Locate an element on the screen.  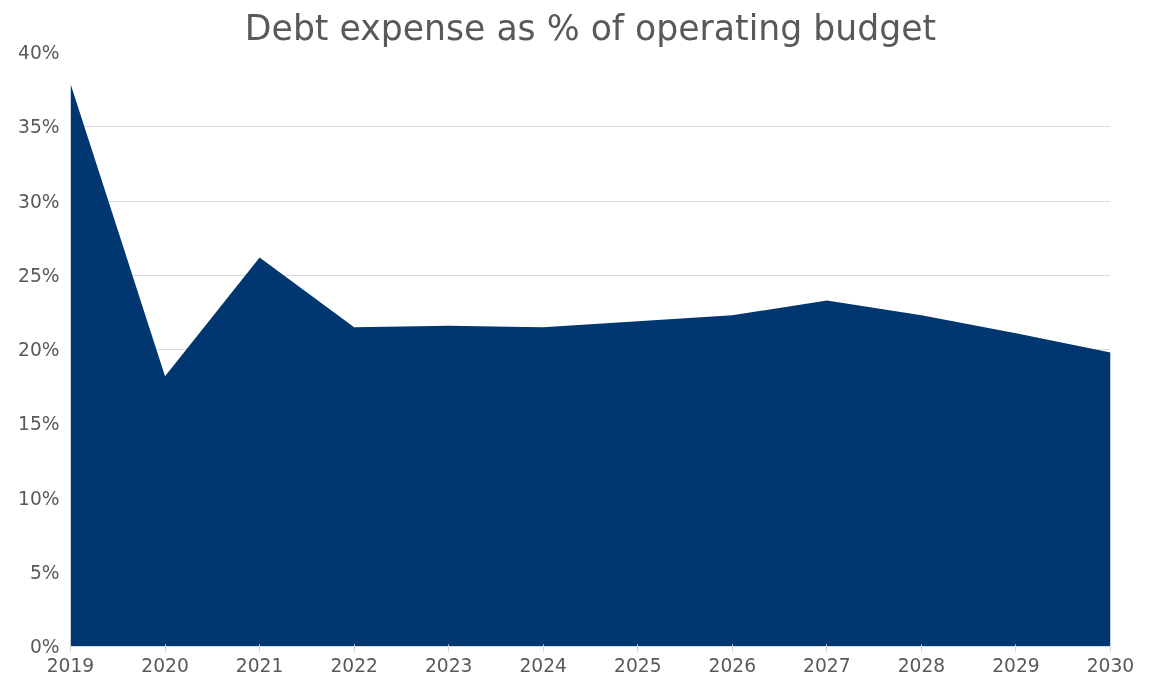
x-tick-label: 2030 is located at coordinates (1110, 665).